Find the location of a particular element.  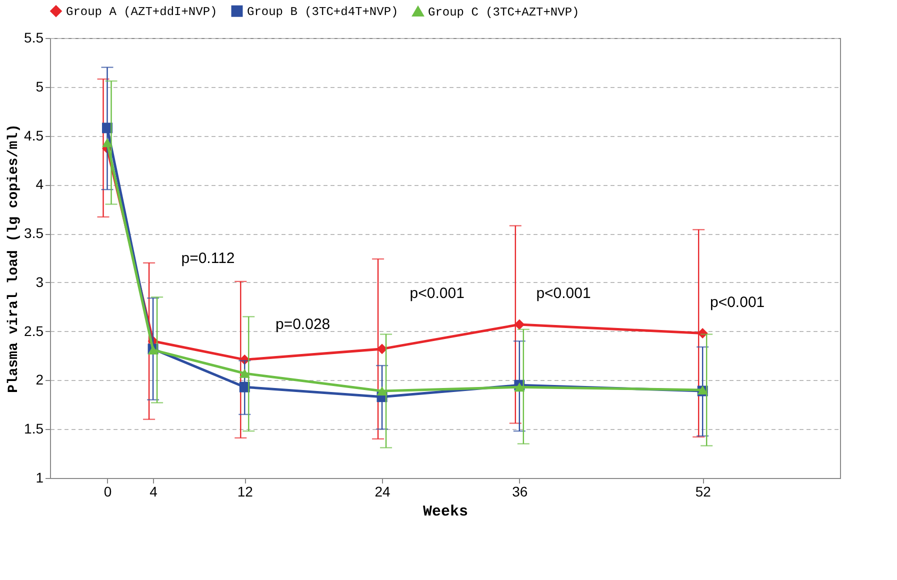

x-tick-label: 52 is located at coordinates (703, 492).